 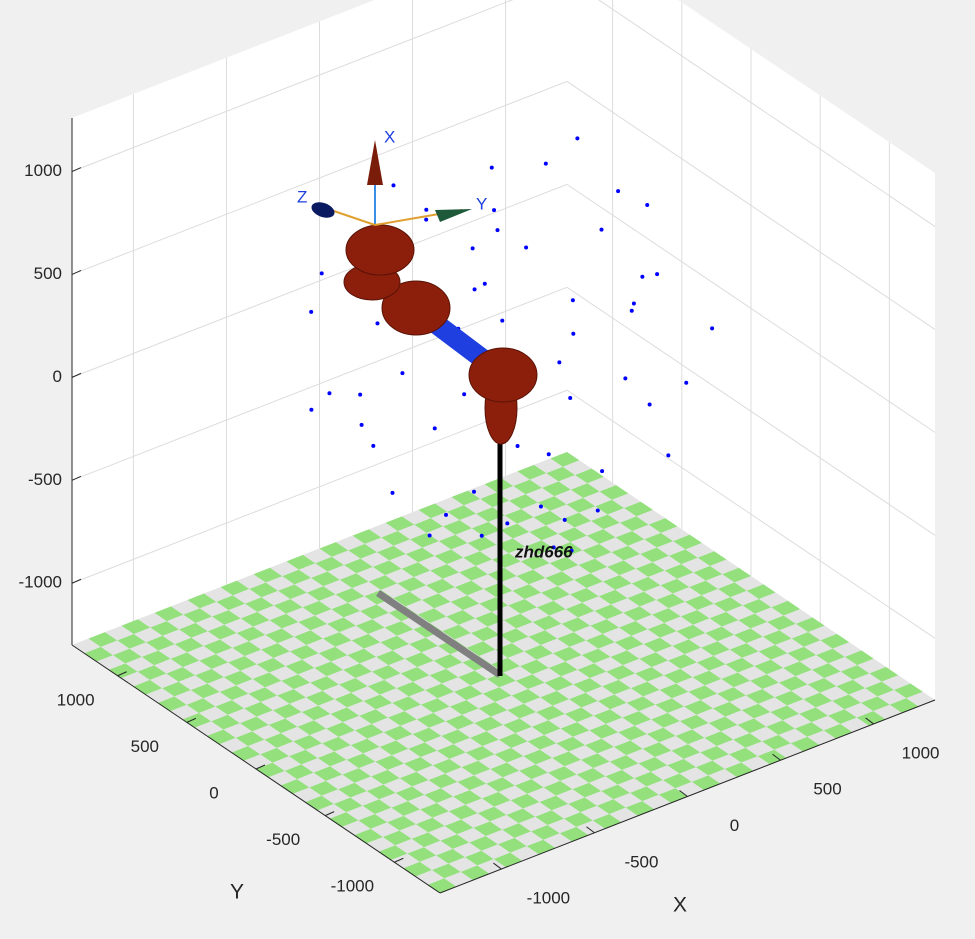 I want to click on x-tick, so click(x=683, y=793).